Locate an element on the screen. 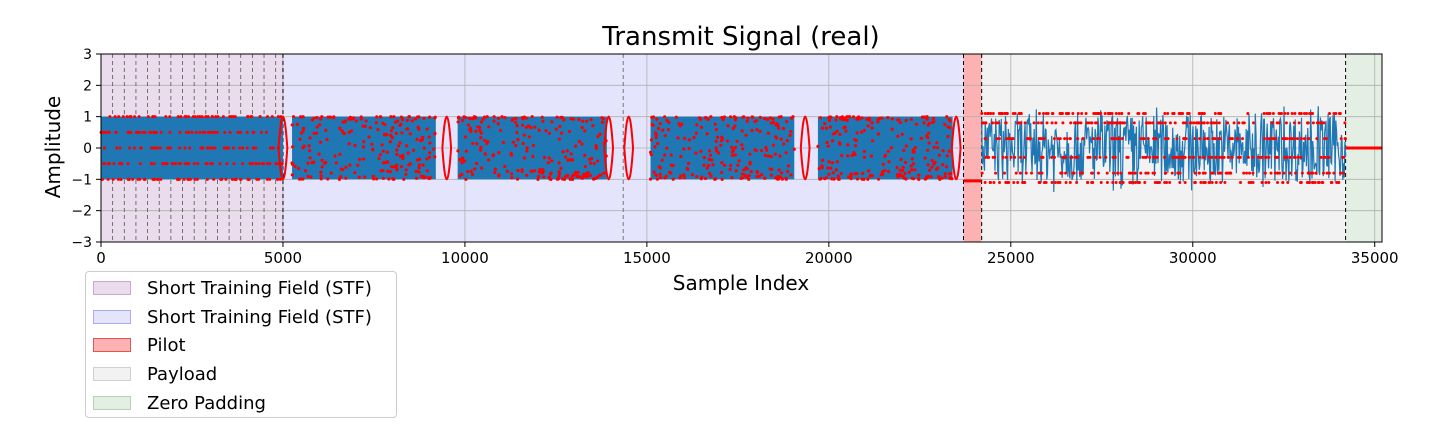 This screenshot has width=1440, height=442. x-axis-label: Sample Index is located at coordinates (741, 283).